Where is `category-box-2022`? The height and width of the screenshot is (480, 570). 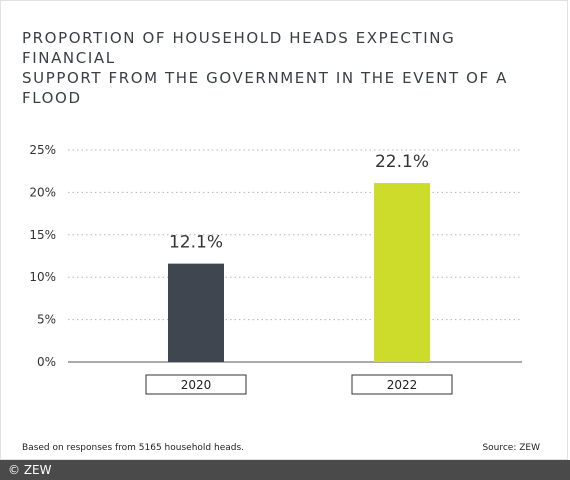
category-box-2022 is located at coordinates (402, 384).